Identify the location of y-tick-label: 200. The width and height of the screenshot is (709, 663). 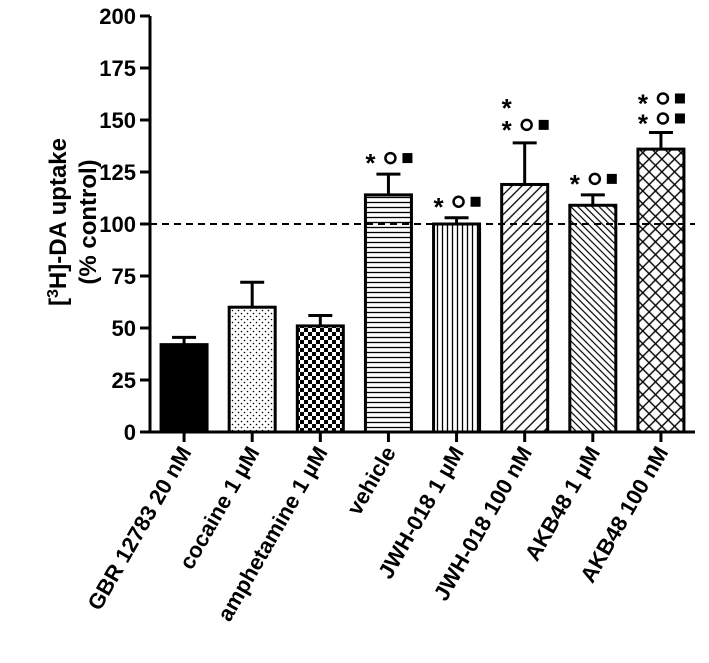
(117, 16).